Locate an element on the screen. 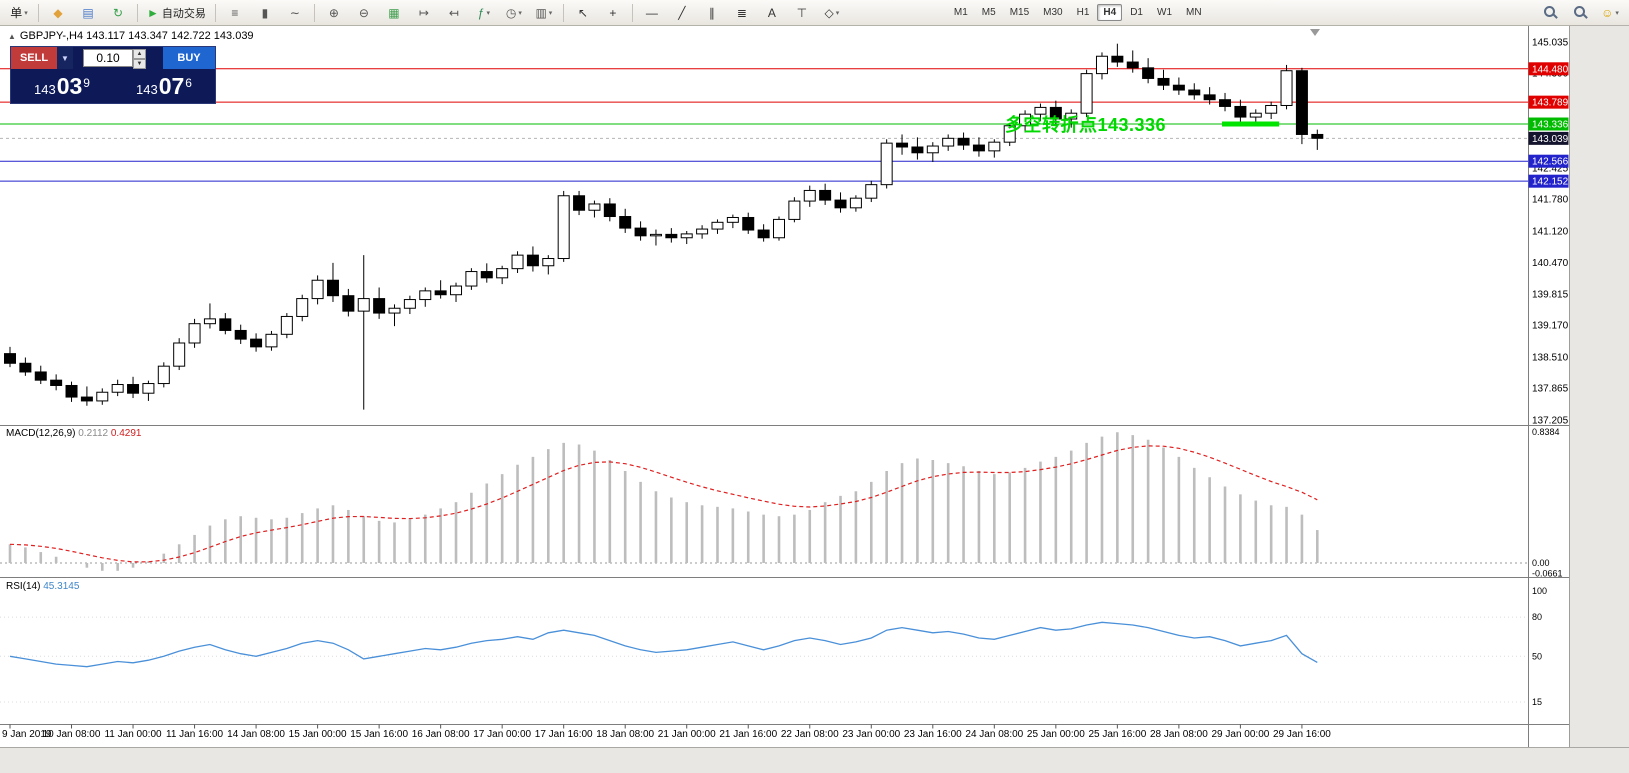 The height and width of the screenshot is (773, 1629). horizontal-line-icon: — is located at coordinates (652, 13).